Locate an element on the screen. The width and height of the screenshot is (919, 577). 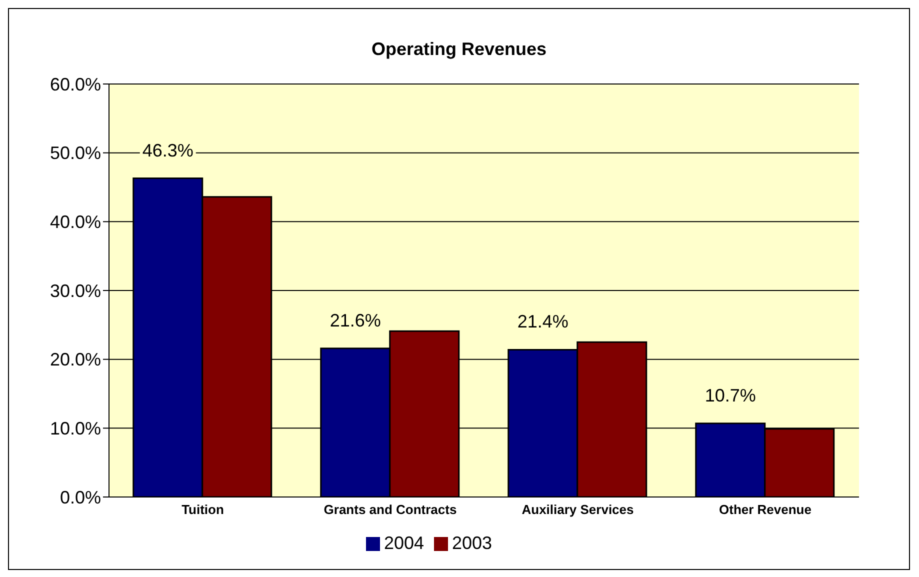
chart-title: Operating Revenues is located at coordinates (459, 49).